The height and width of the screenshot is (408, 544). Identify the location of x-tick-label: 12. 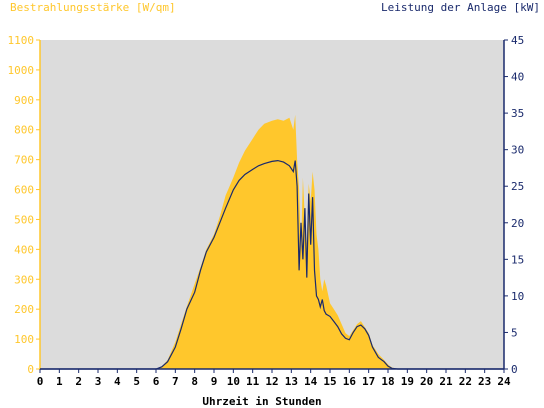
(271, 381).